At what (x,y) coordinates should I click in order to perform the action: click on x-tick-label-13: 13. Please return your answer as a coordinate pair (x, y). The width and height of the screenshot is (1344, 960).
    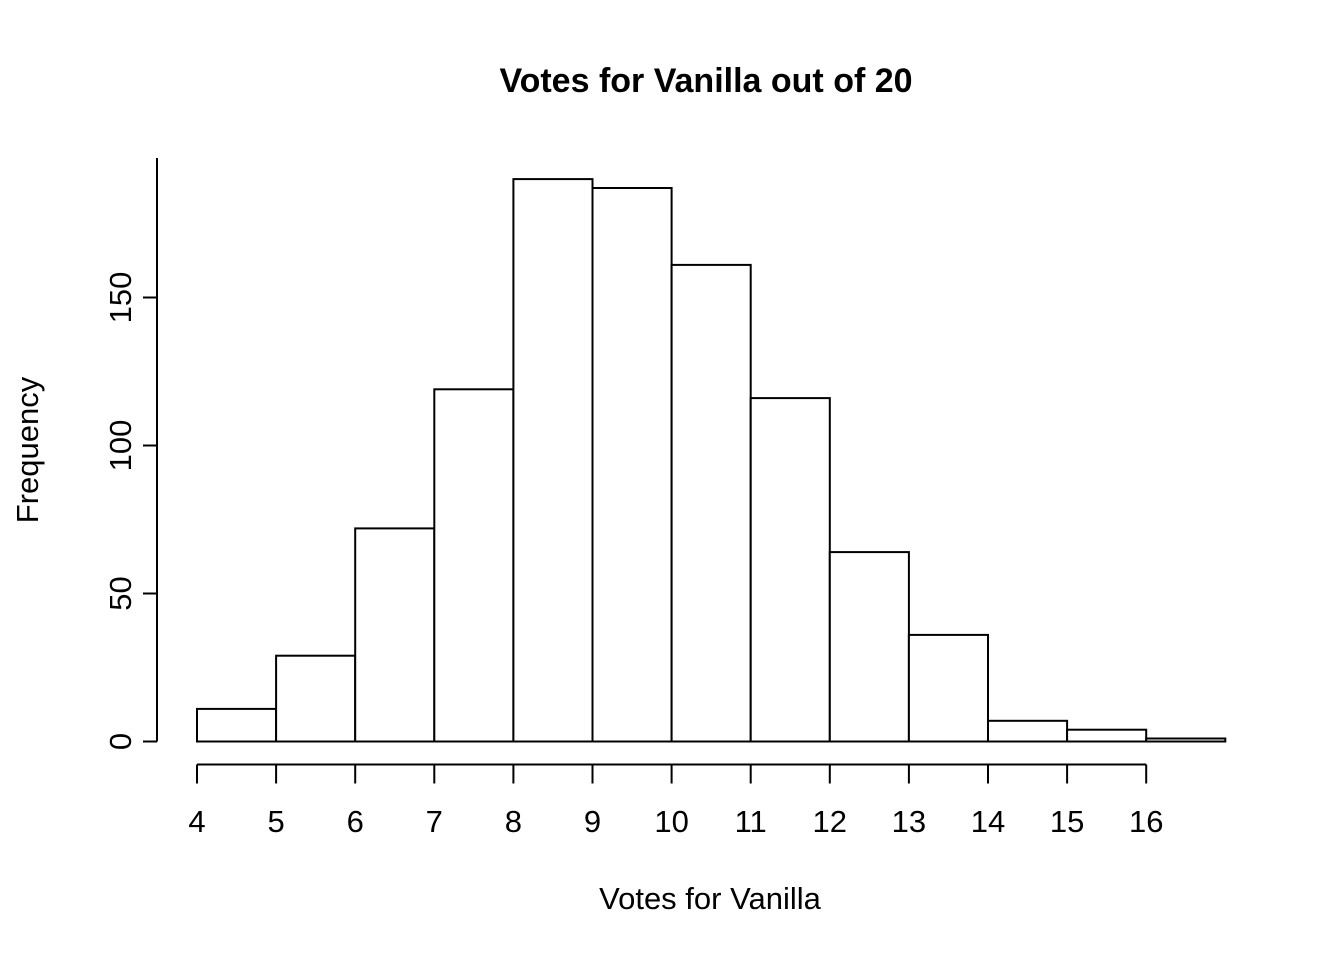
    Looking at the image, I should click on (909, 821).